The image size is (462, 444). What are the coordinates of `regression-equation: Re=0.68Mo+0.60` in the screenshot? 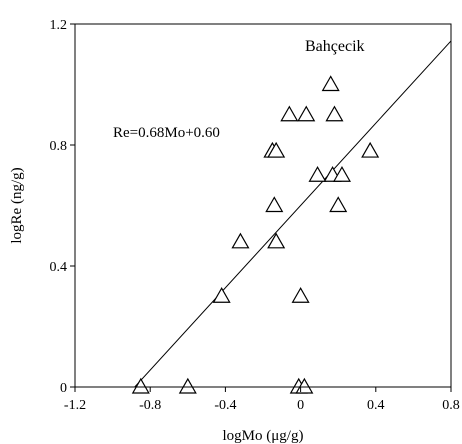 It's located at (166, 133).